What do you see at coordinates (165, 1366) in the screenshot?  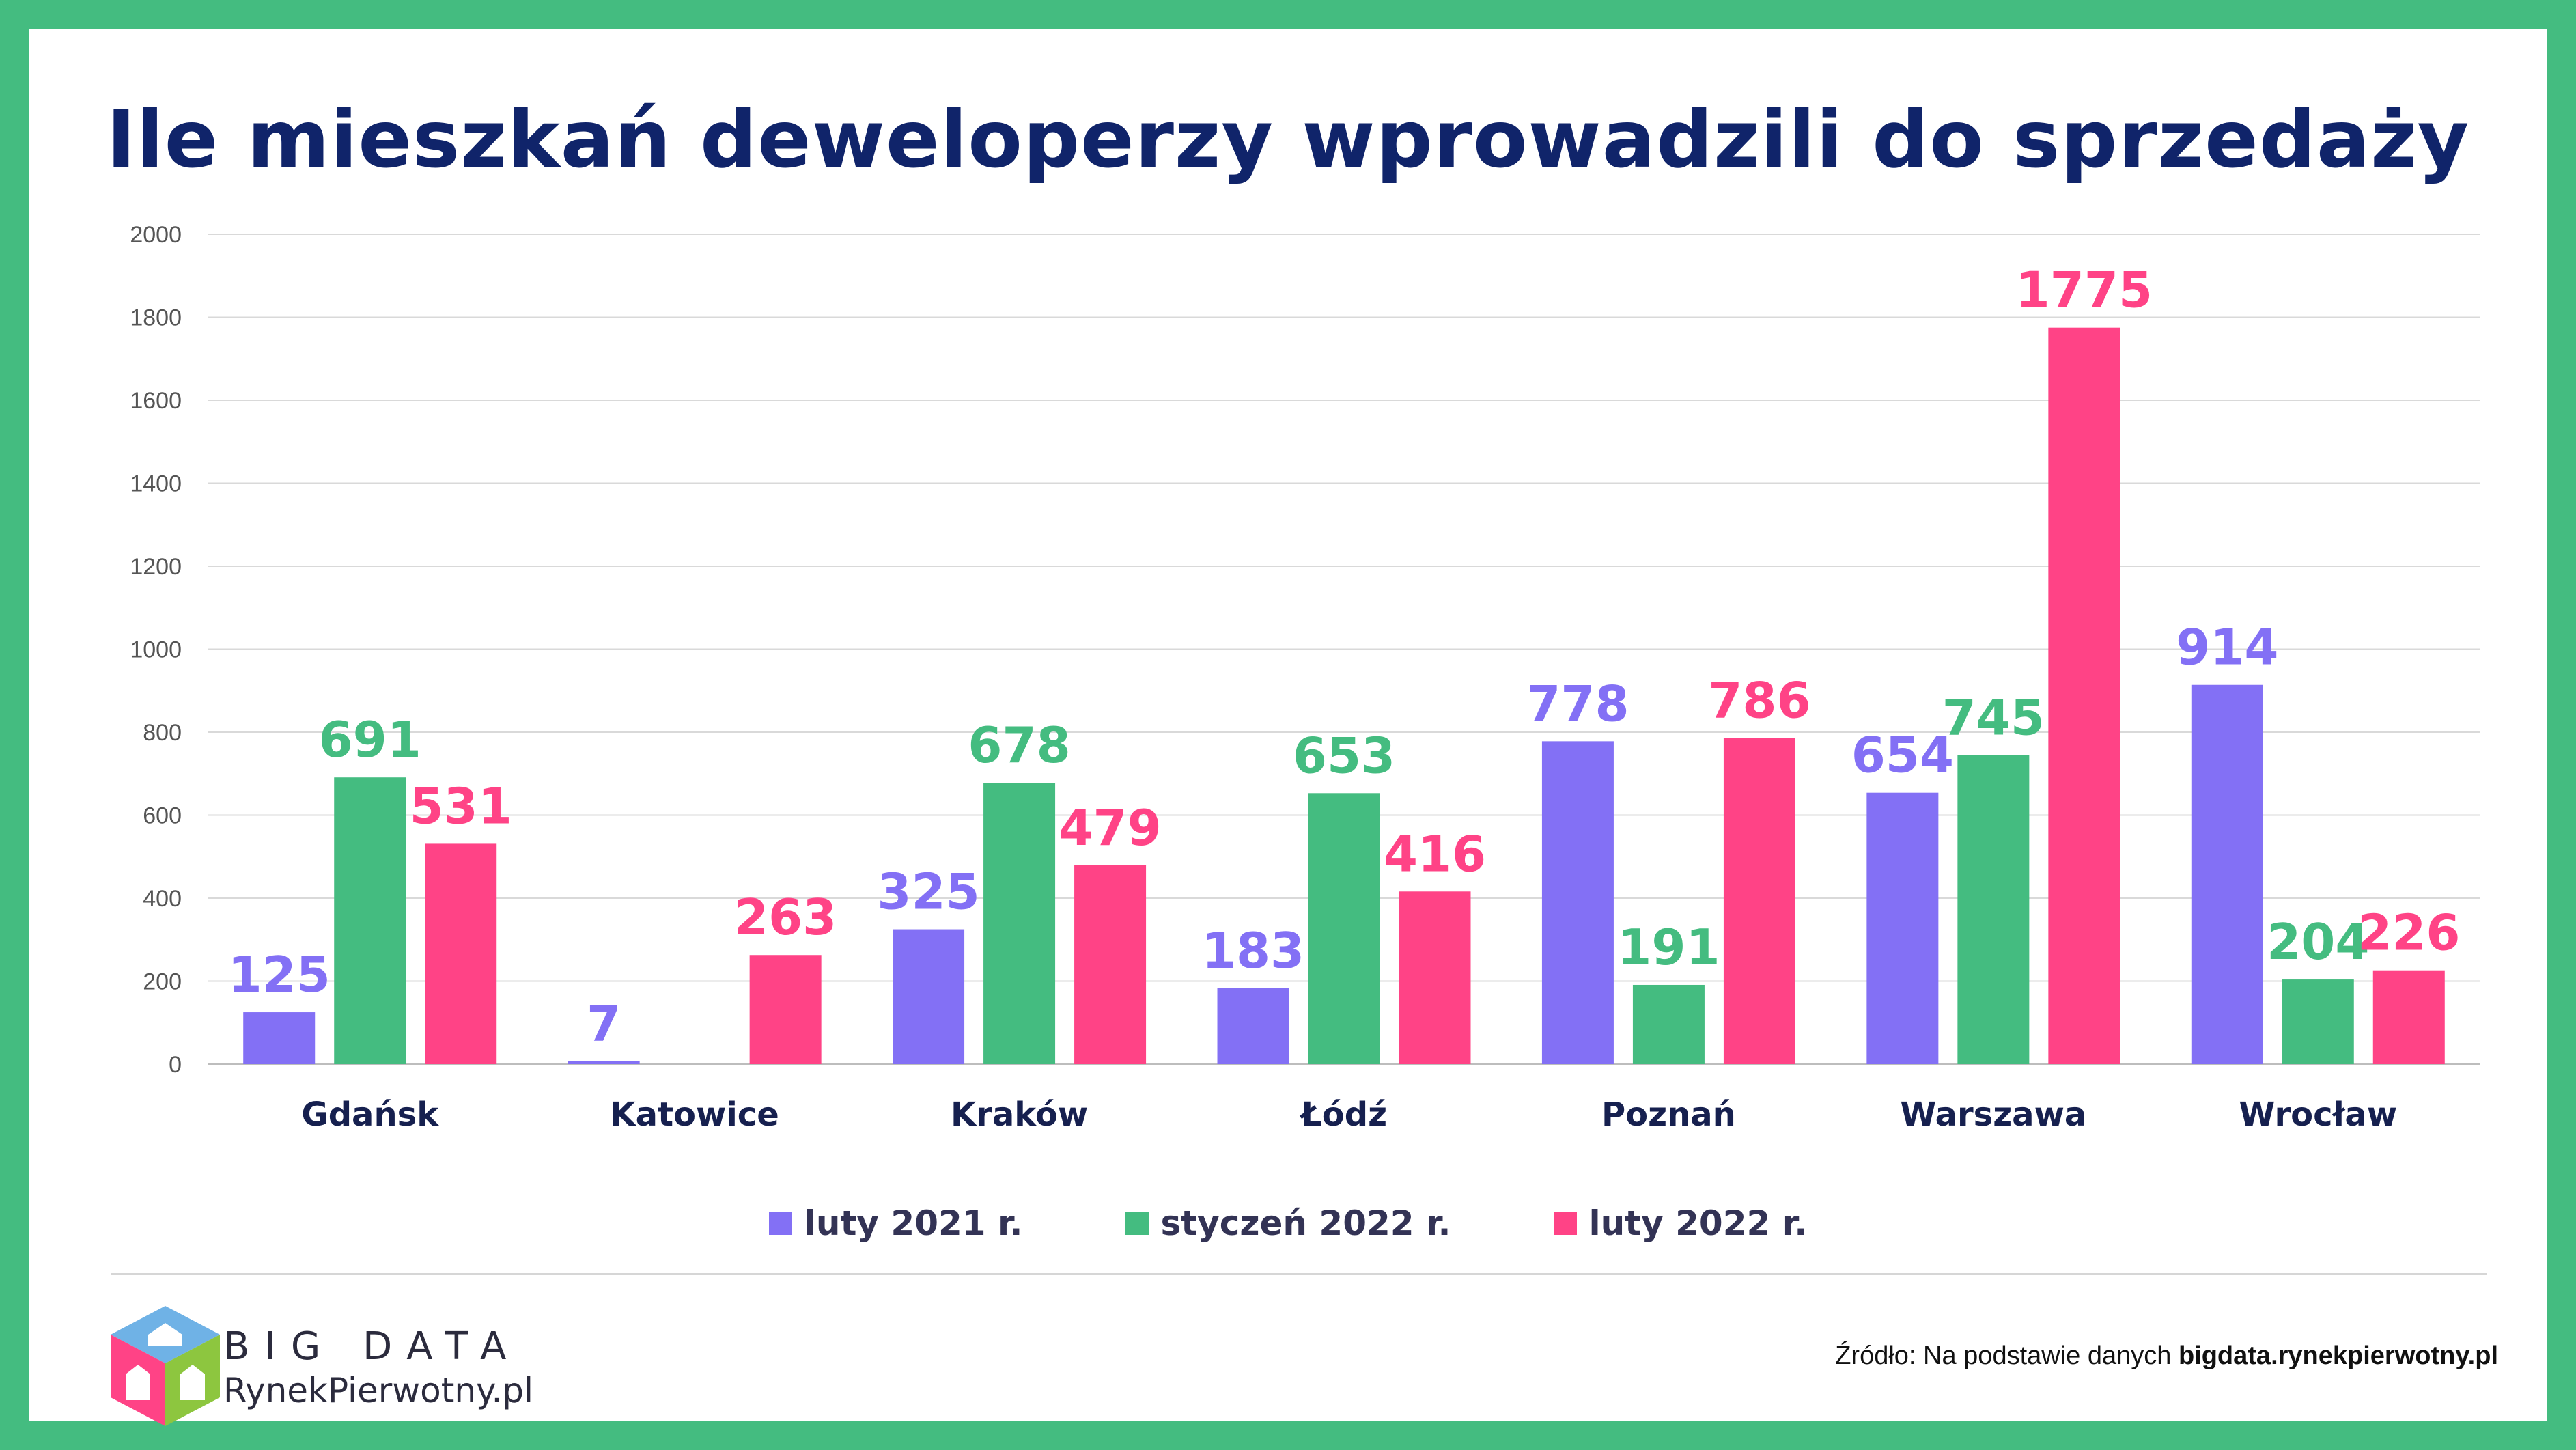 I see `big-data-cube-logo-icon` at bounding box center [165, 1366].